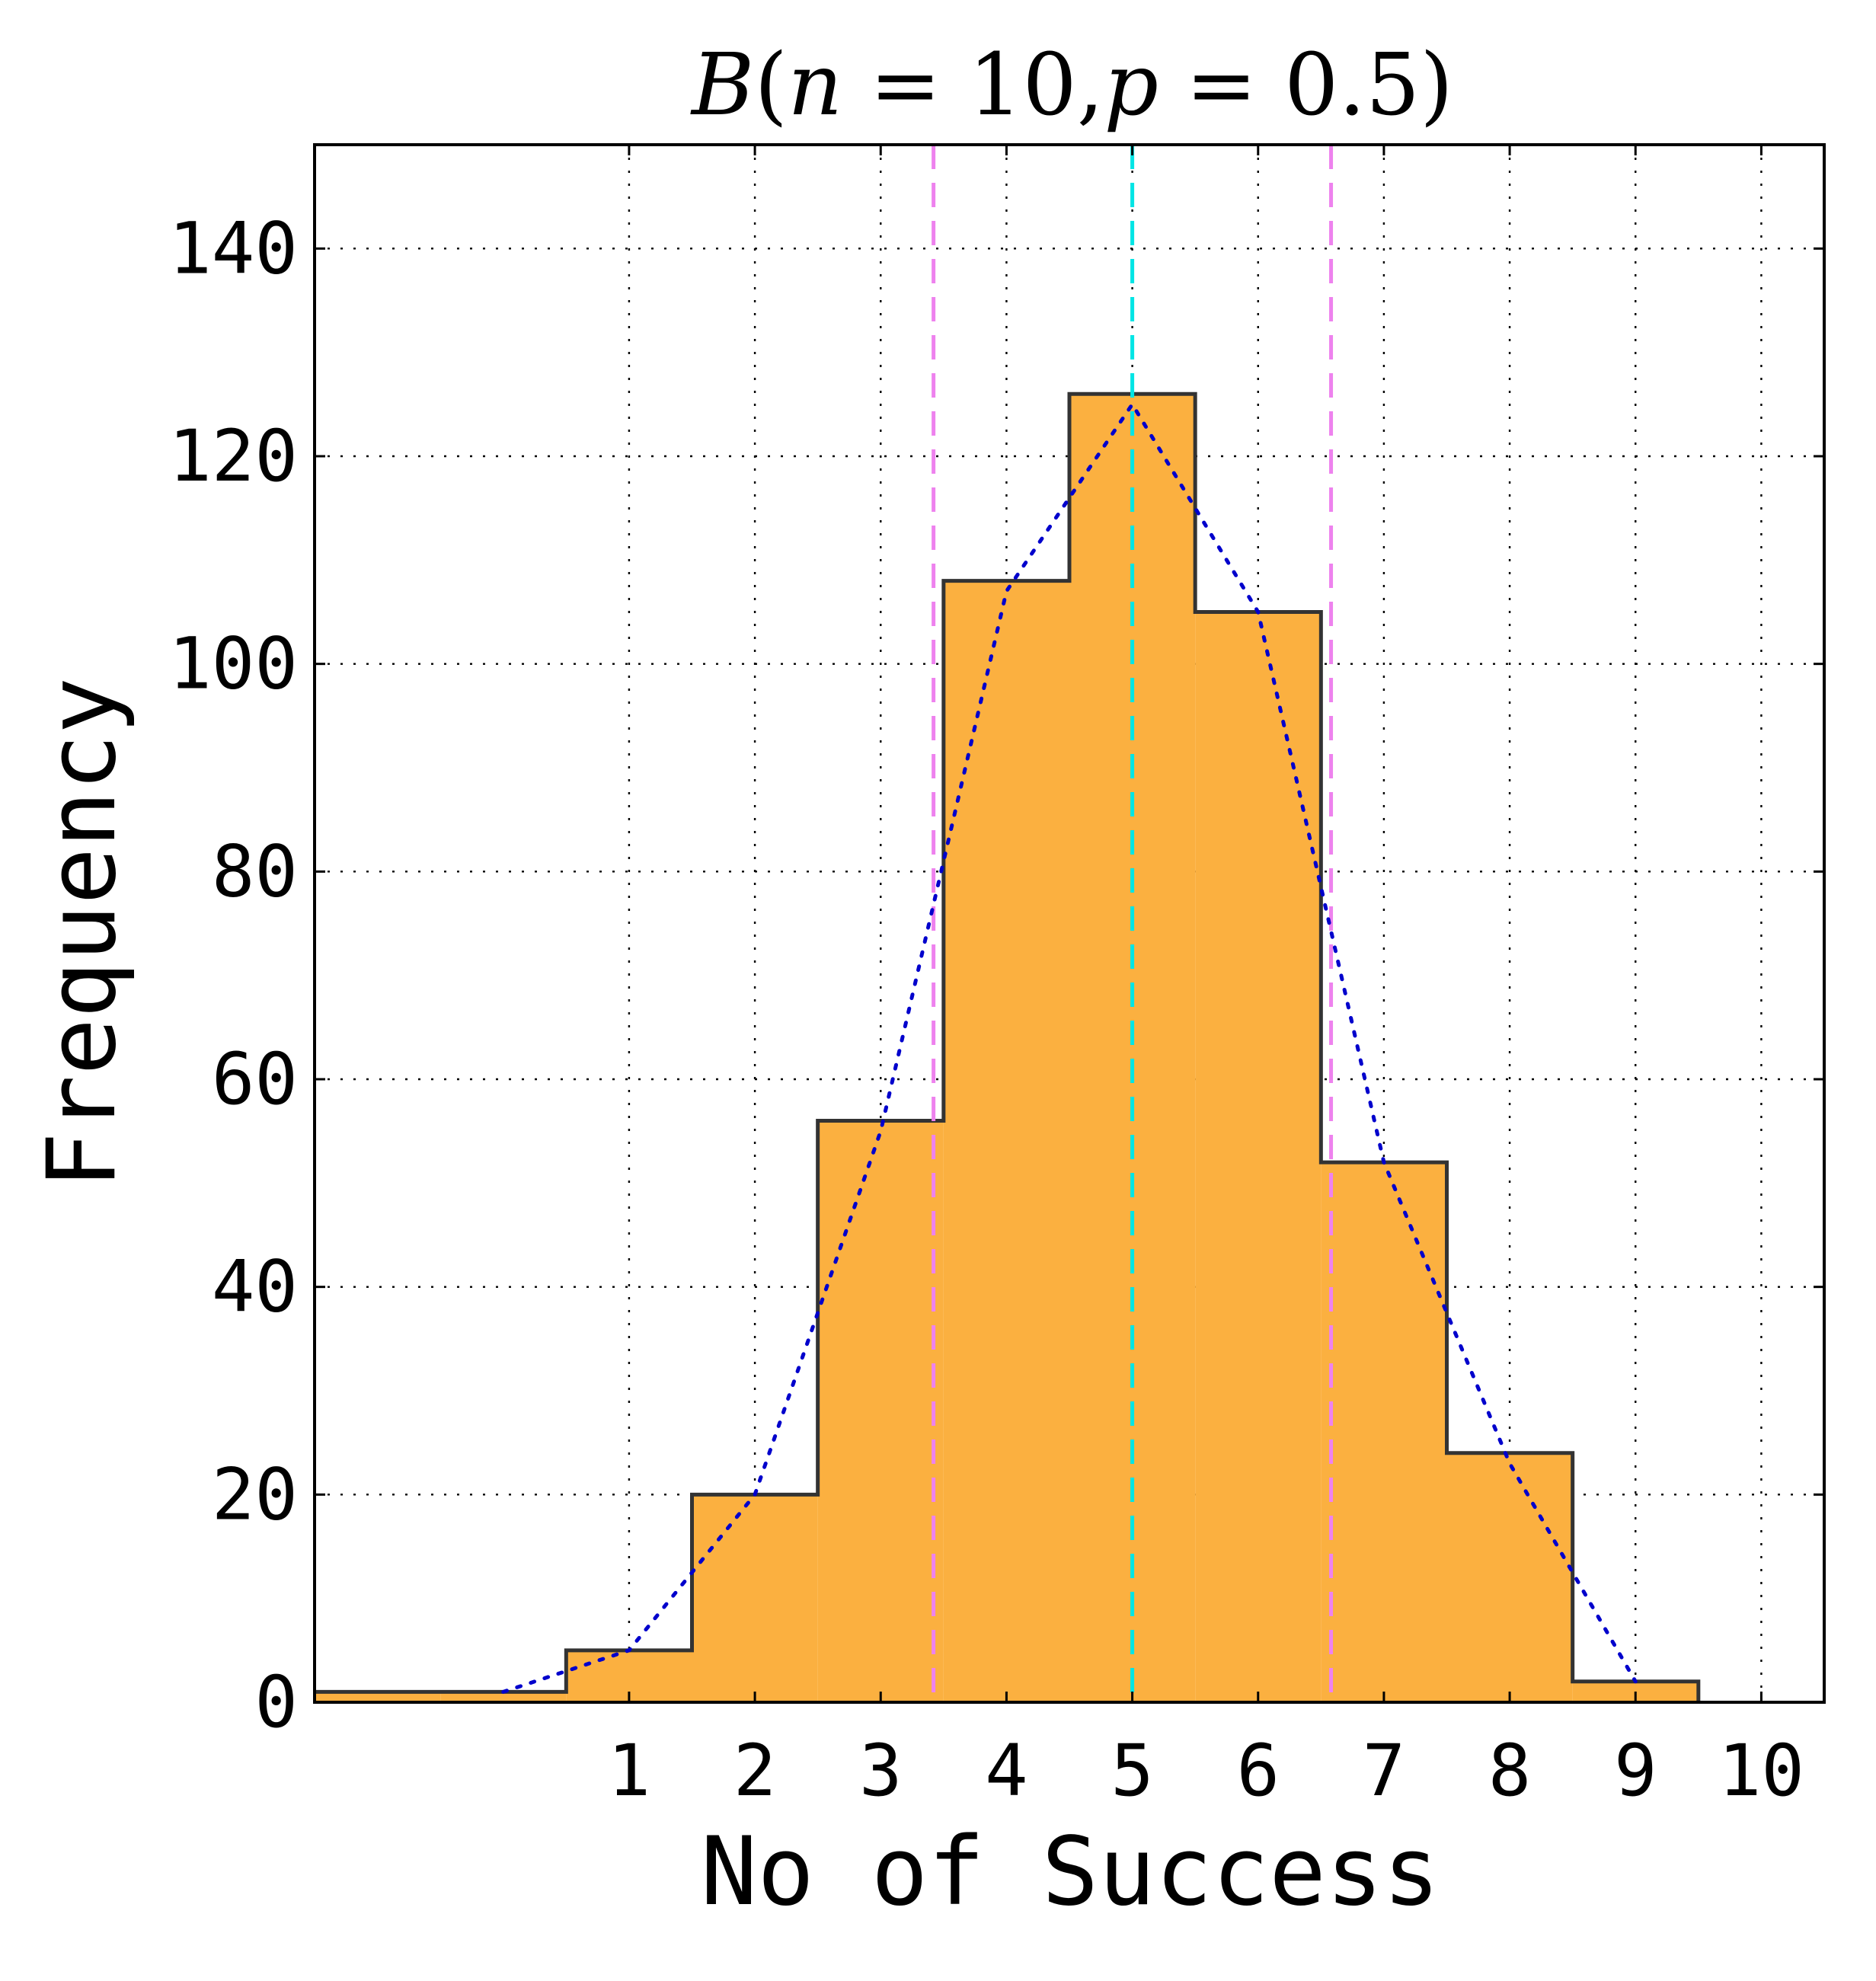 The image size is (1876, 1981). Describe the element at coordinates (771, 85) in the screenshot. I see `title-open-paren: (` at that location.